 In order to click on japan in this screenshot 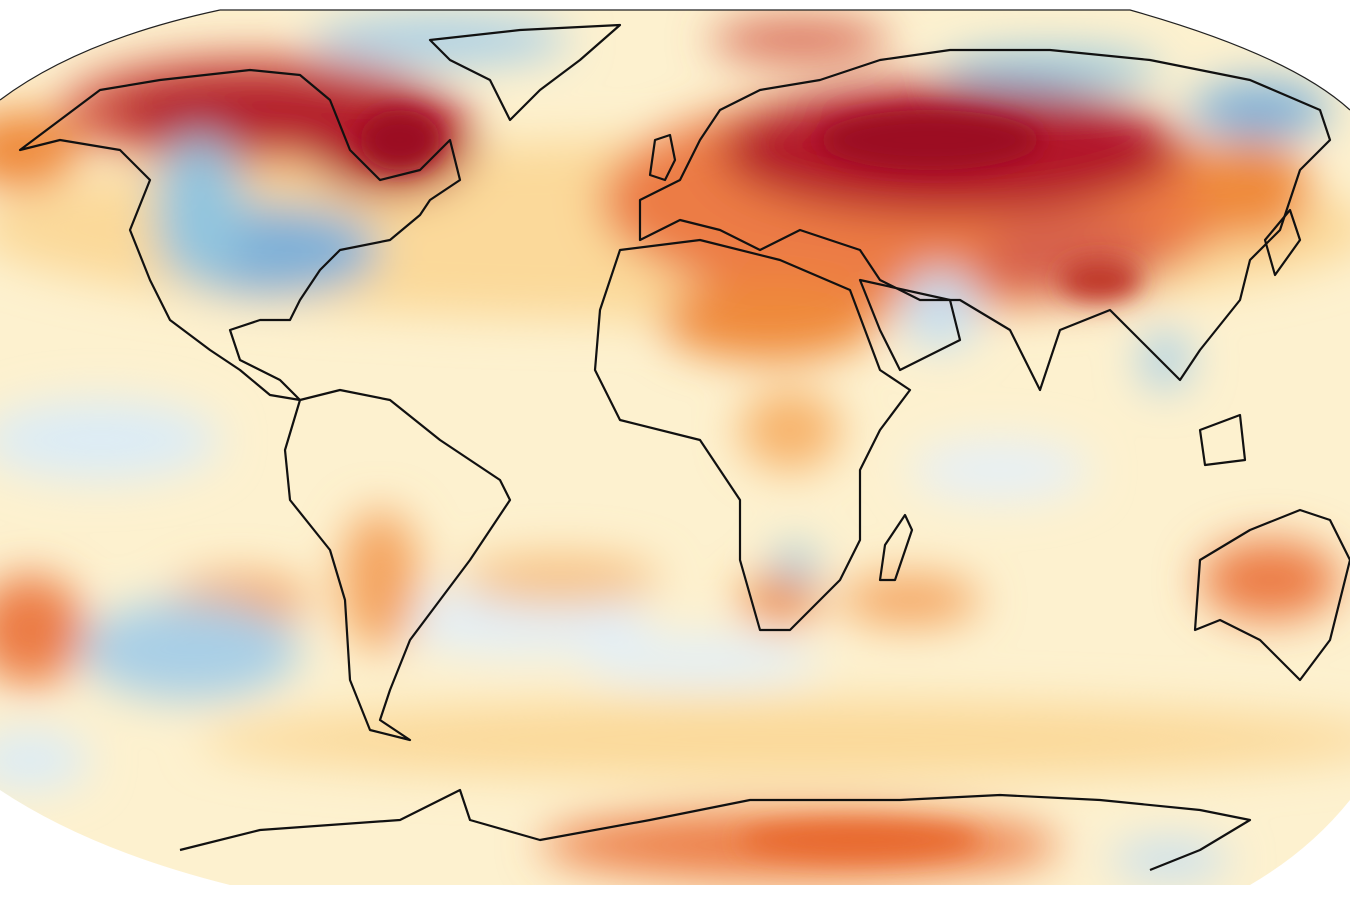, I will do `click(1282, 242)`.